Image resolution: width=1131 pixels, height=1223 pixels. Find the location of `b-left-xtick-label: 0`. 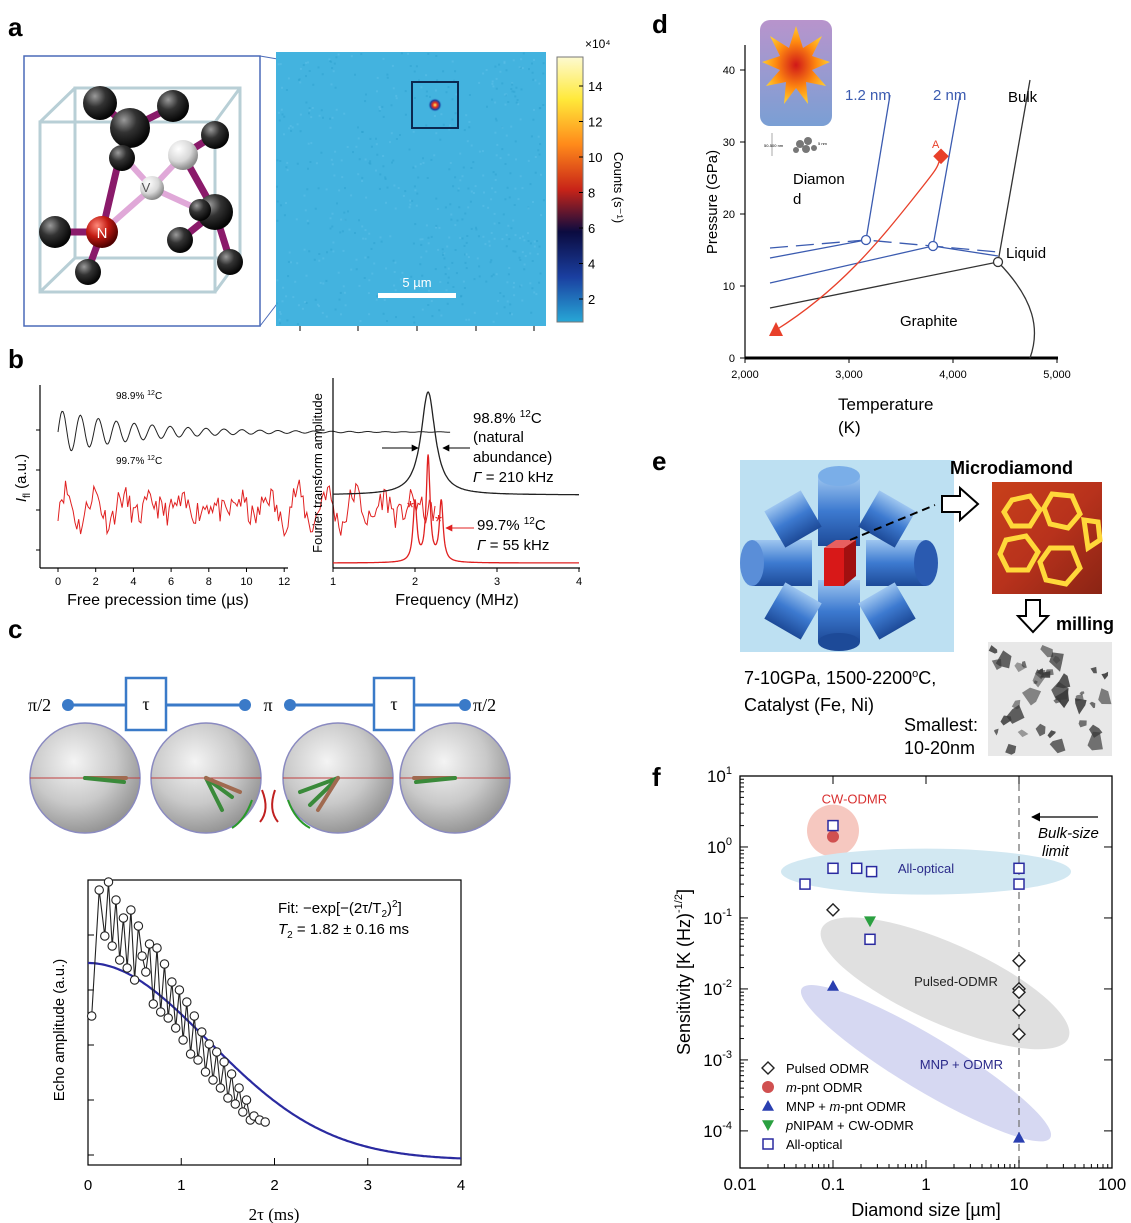

b-left-xtick-label: 0 is located at coordinates (58, 582).